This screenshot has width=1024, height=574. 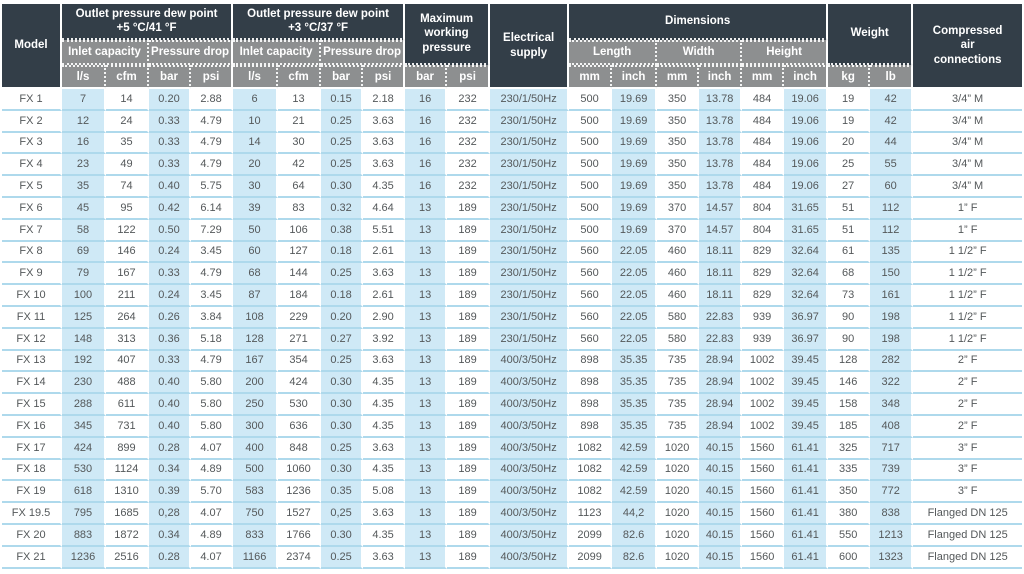 I want to click on data-cell: 0.42, so click(x=170, y=208).